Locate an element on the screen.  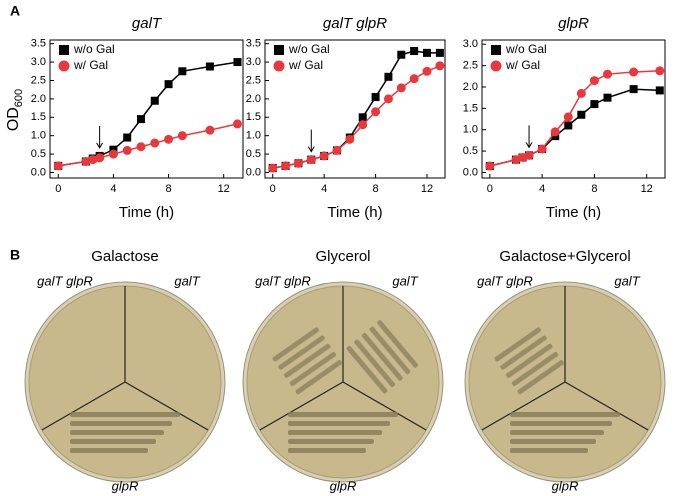
y-axis-label: OD600 is located at coordinates (15, 110).